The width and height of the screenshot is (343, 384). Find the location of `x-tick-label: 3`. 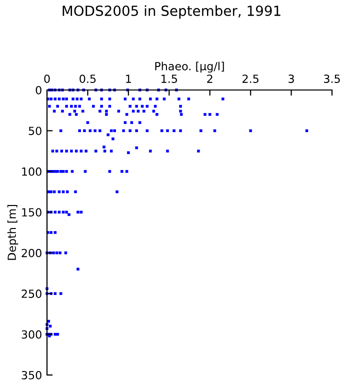

x-tick-label: 3 is located at coordinates (291, 78).